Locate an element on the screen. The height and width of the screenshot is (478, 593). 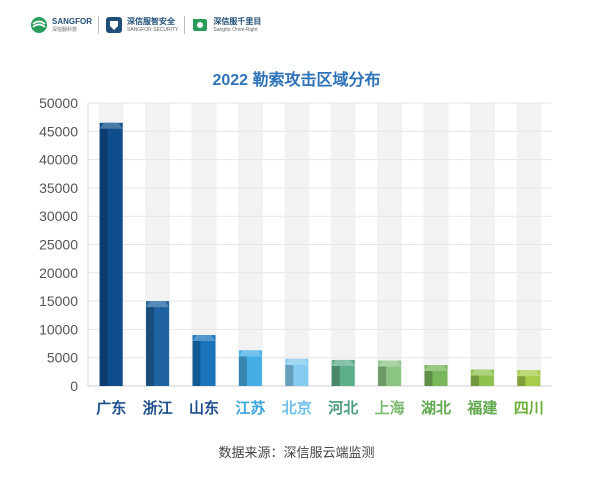
x-tick-label: 四川 is located at coordinates (529, 408).